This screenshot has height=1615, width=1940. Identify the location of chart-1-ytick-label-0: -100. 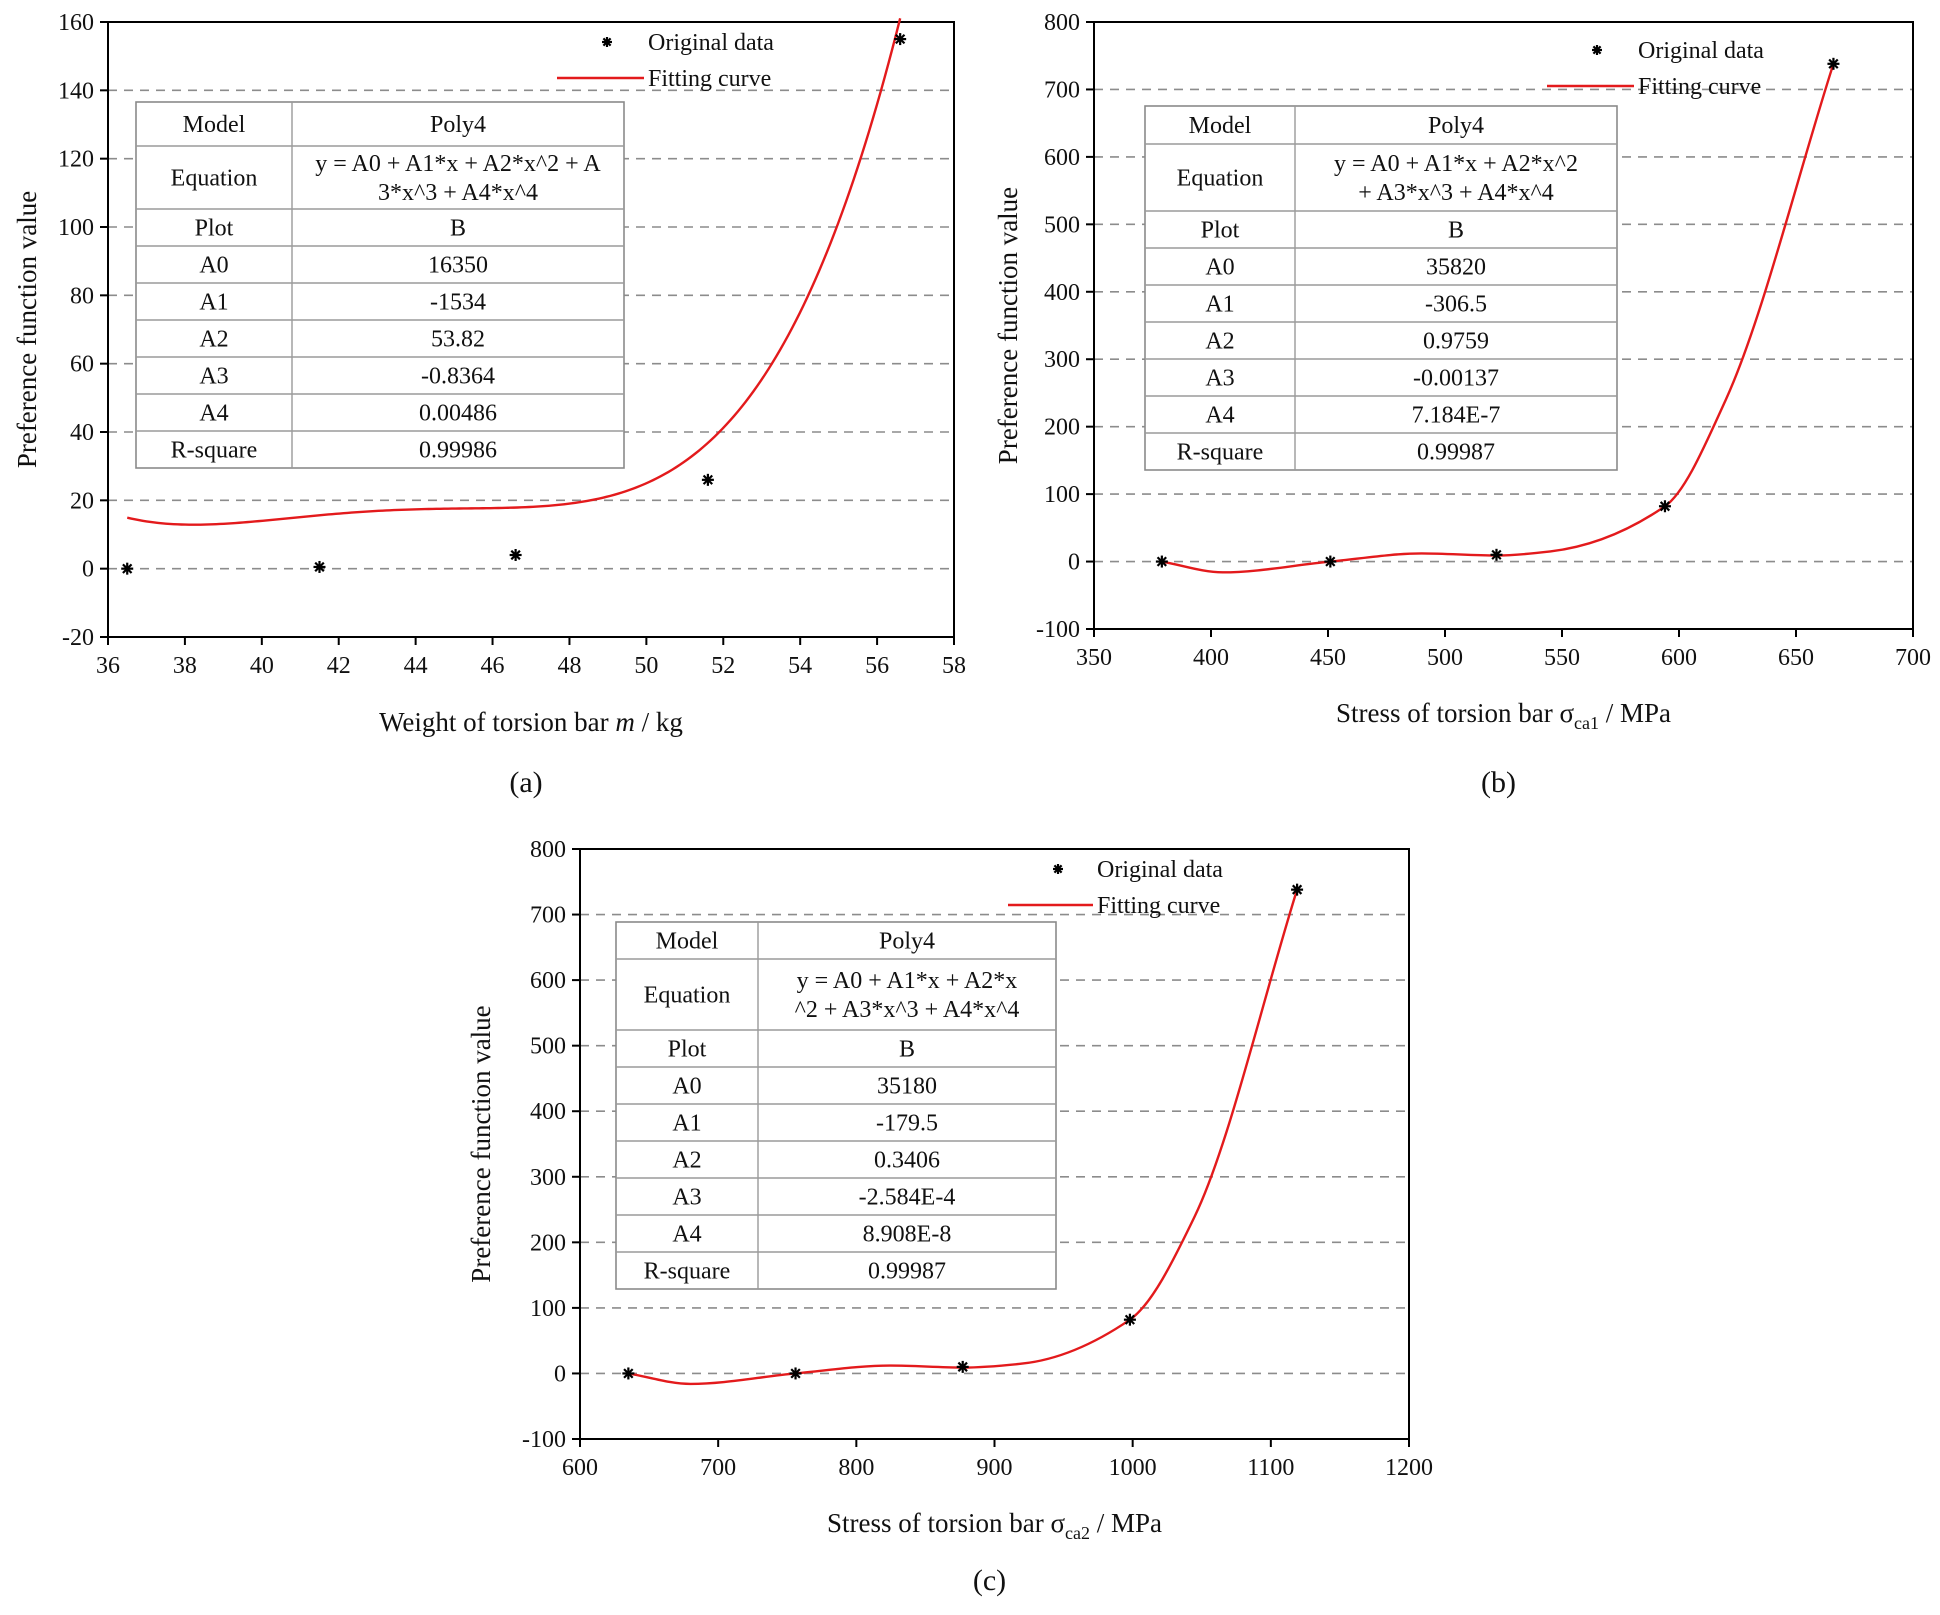
(1058, 630).